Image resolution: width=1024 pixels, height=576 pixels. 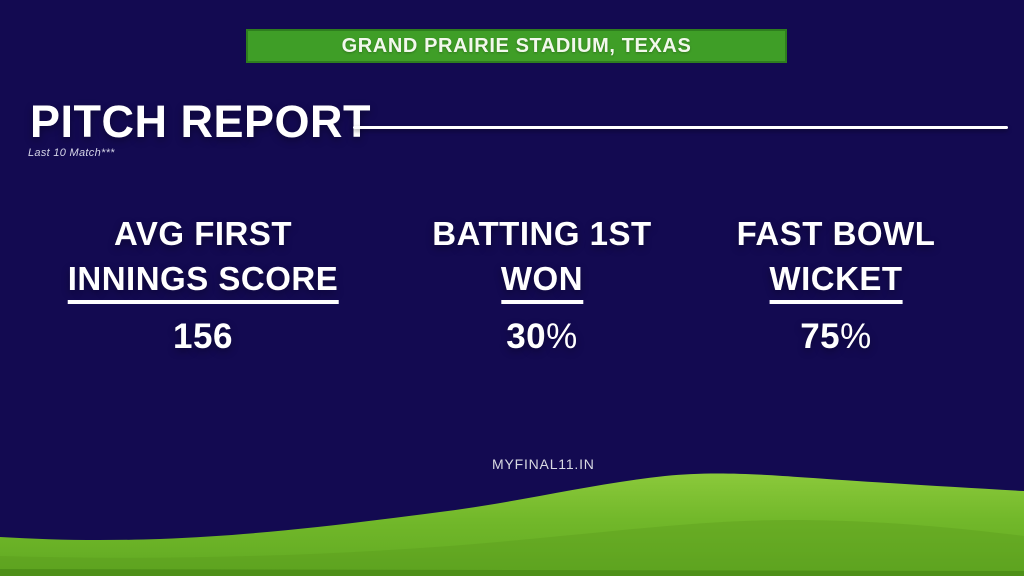 What do you see at coordinates (836, 282) in the screenshot?
I see `stat-label-line2: WICKET` at bounding box center [836, 282].